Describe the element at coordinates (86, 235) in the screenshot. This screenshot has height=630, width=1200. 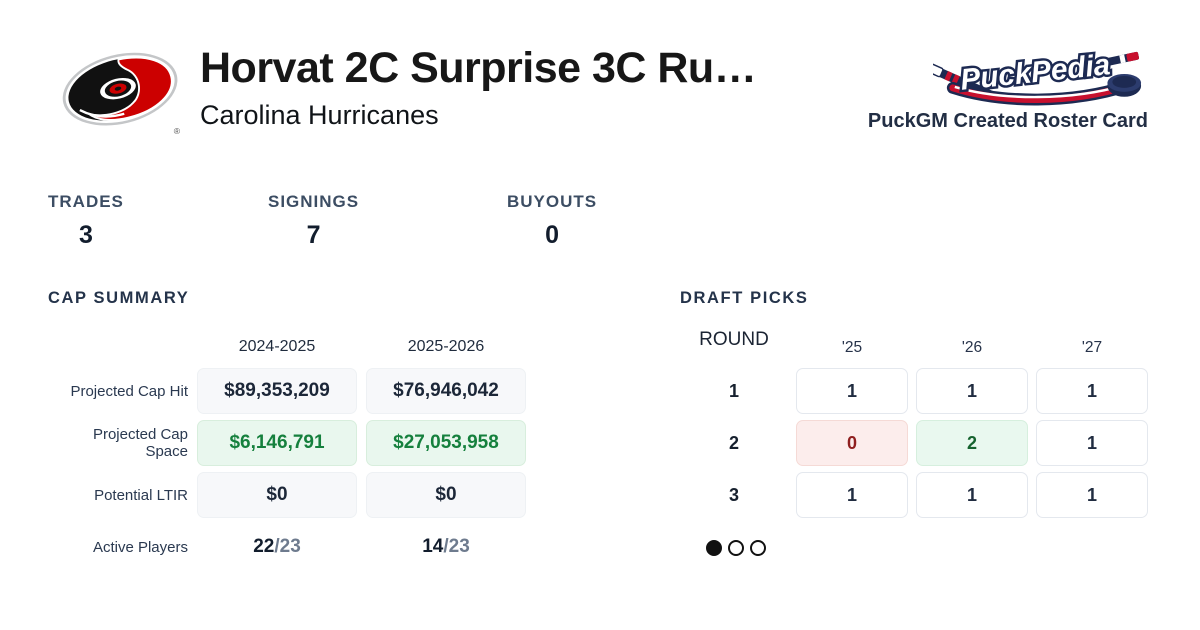
I see `stat-value: 3` at that location.